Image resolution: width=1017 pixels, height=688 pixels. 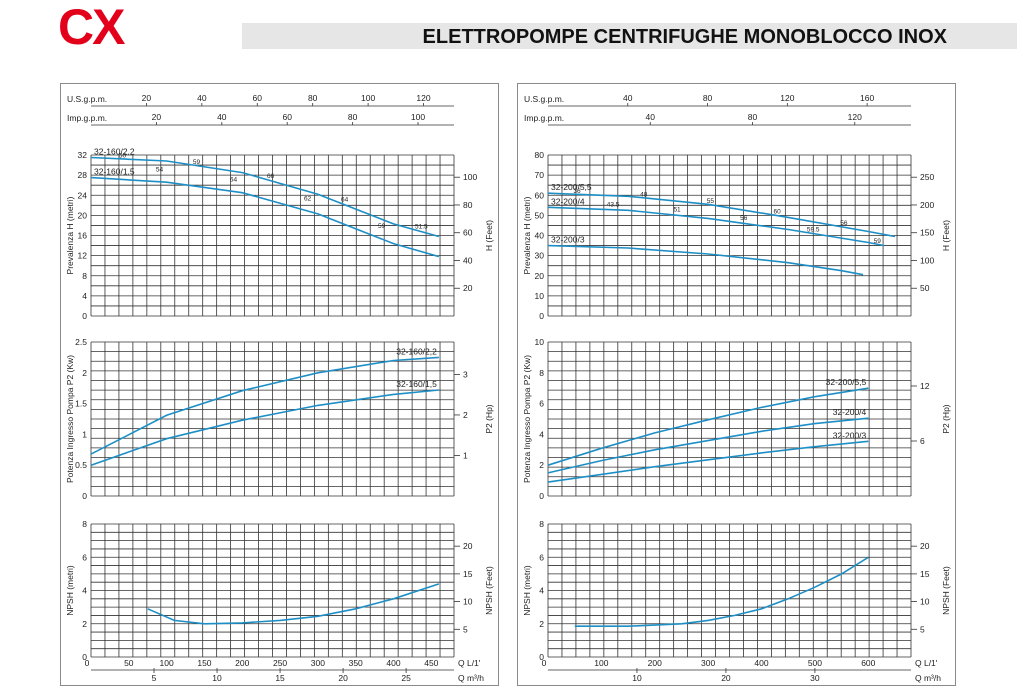 What do you see at coordinates (91, 27) in the screenshot?
I see `brand-logo: CX` at bounding box center [91, 27].